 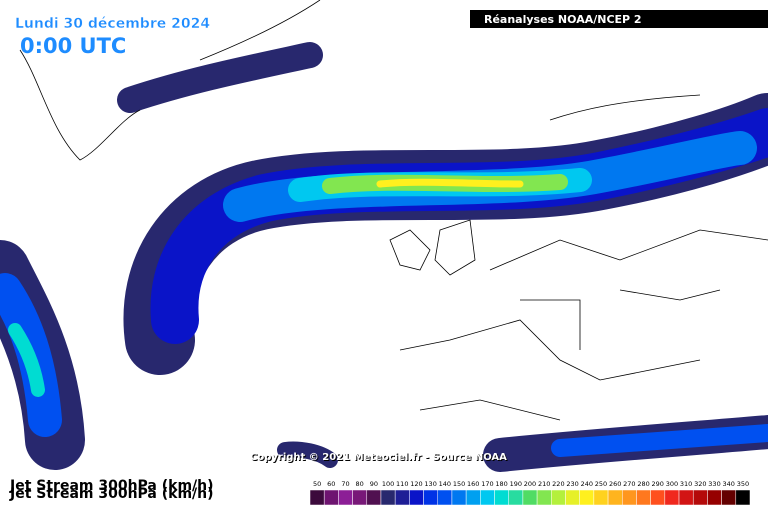 I want to click on legend-label: 340, so click(x=728, y=484).